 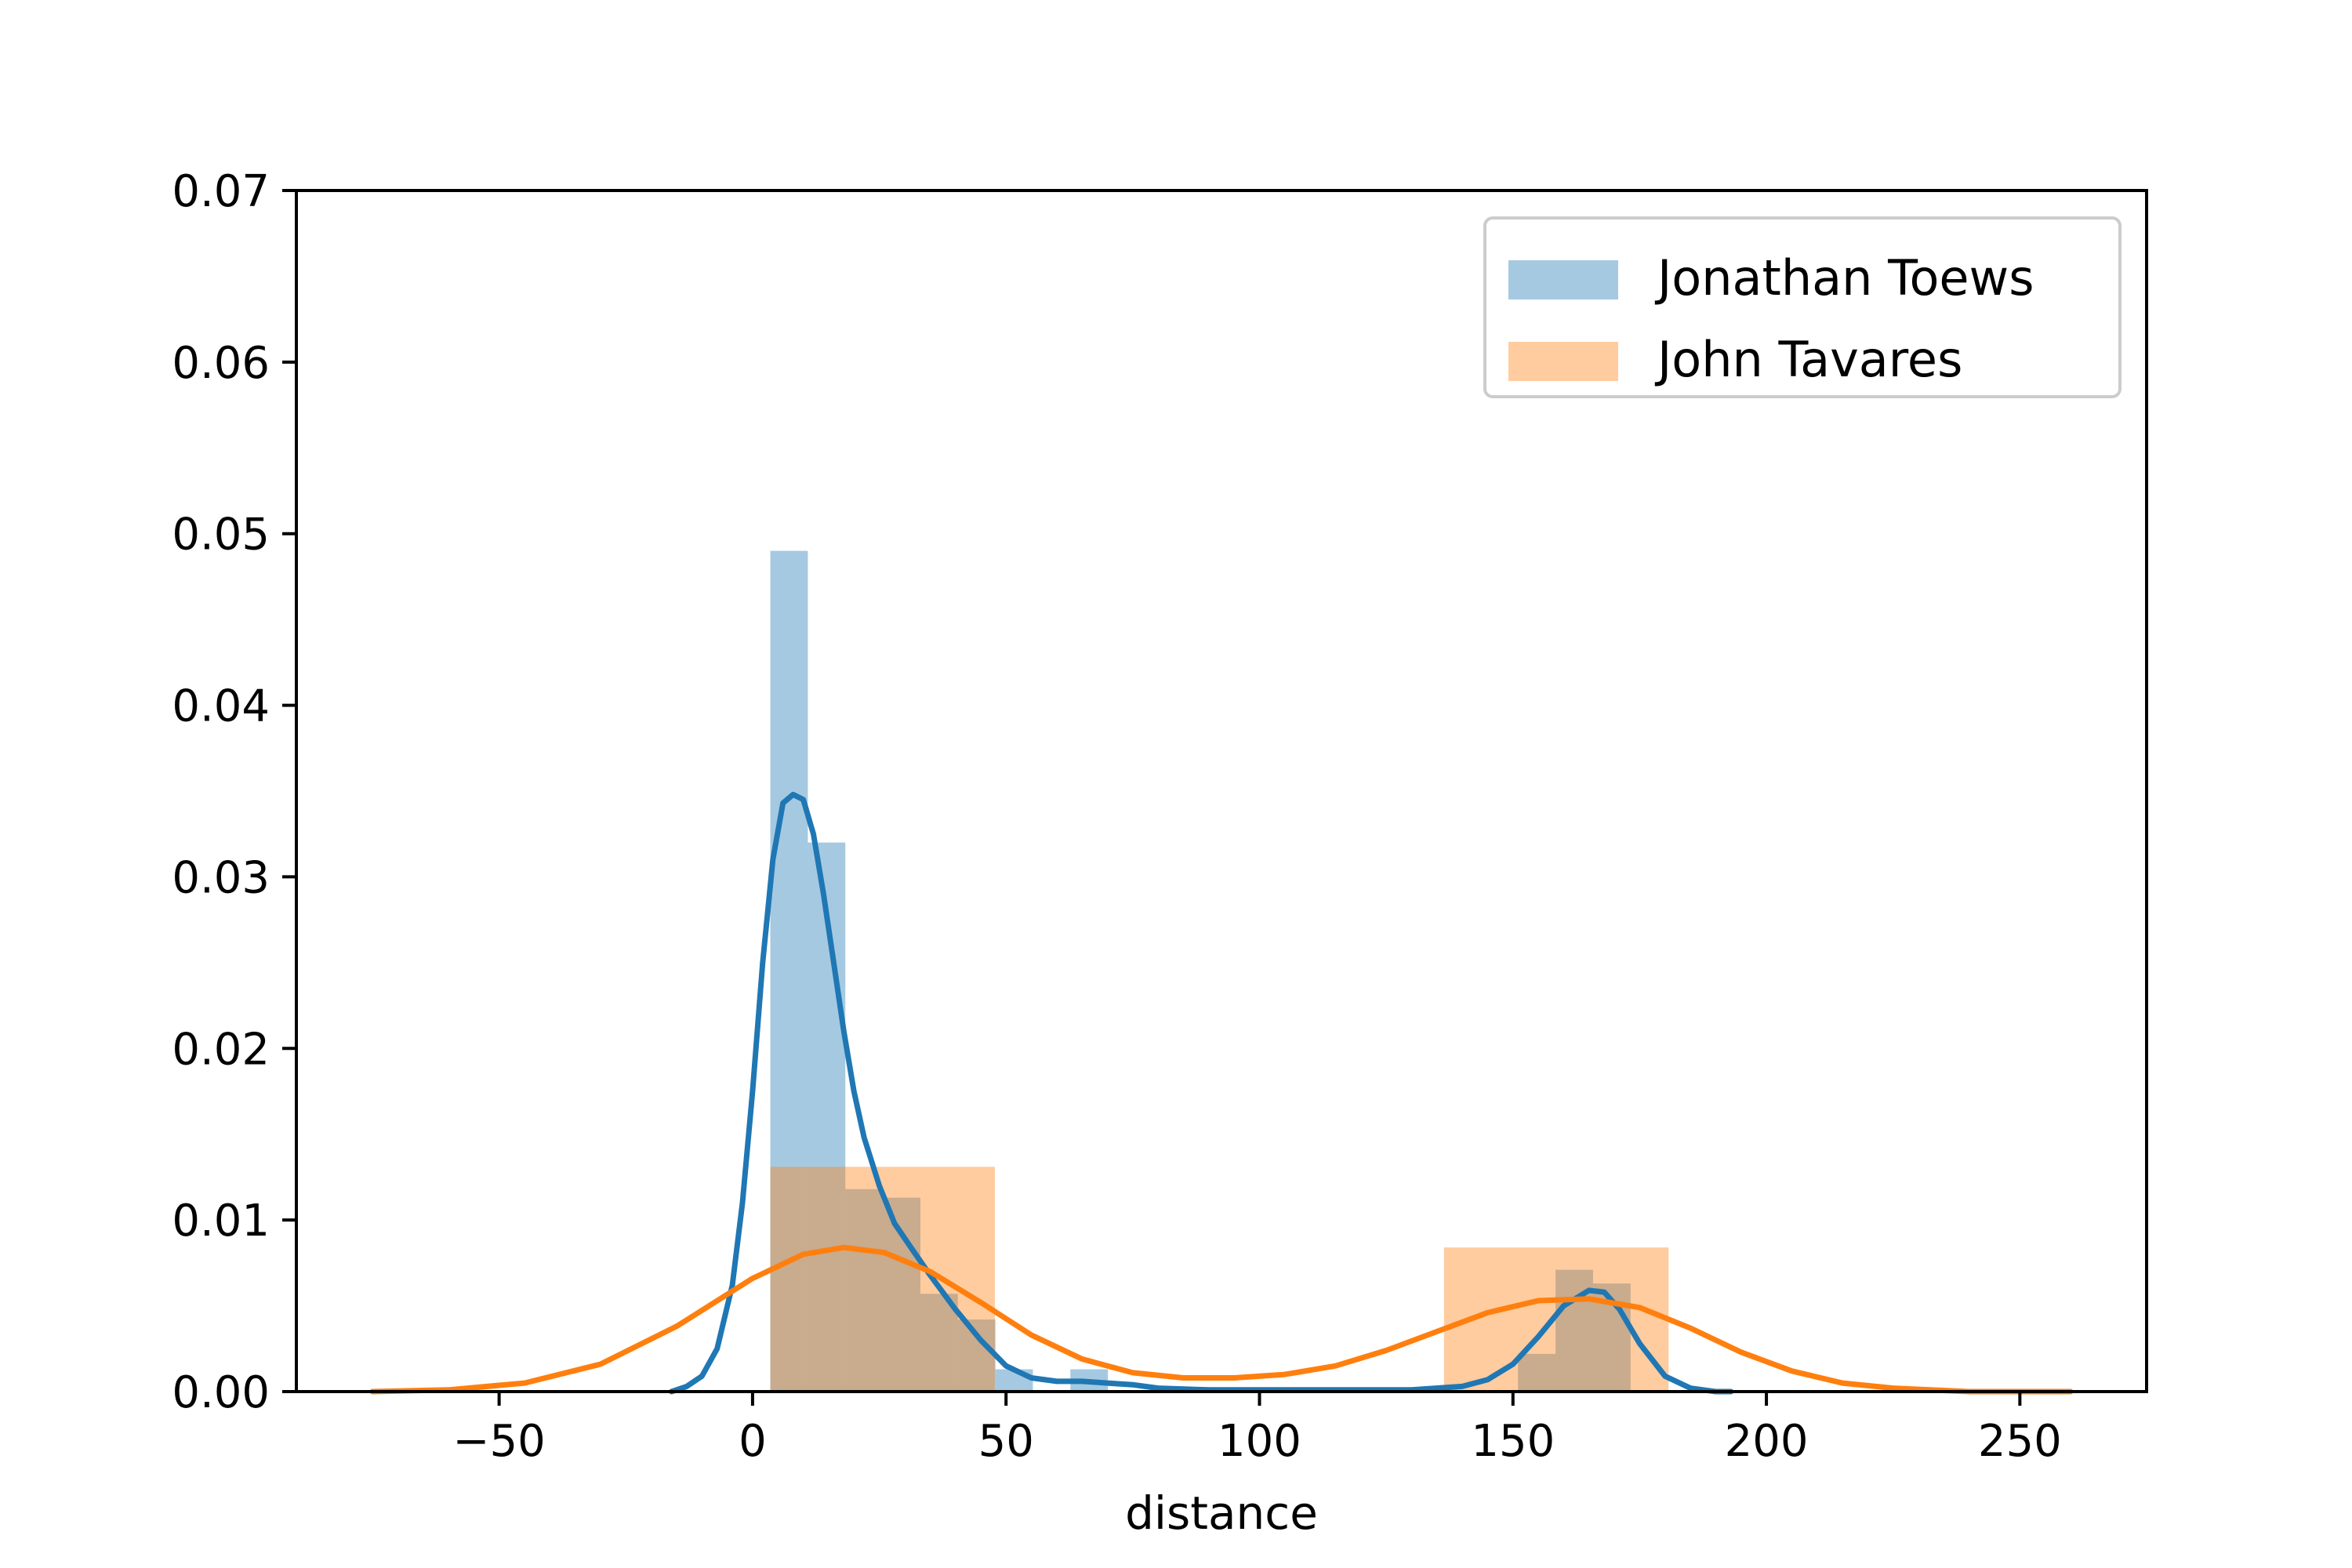 I want to click on y-tick-label: 0.02, so click(x=221, y=1049).